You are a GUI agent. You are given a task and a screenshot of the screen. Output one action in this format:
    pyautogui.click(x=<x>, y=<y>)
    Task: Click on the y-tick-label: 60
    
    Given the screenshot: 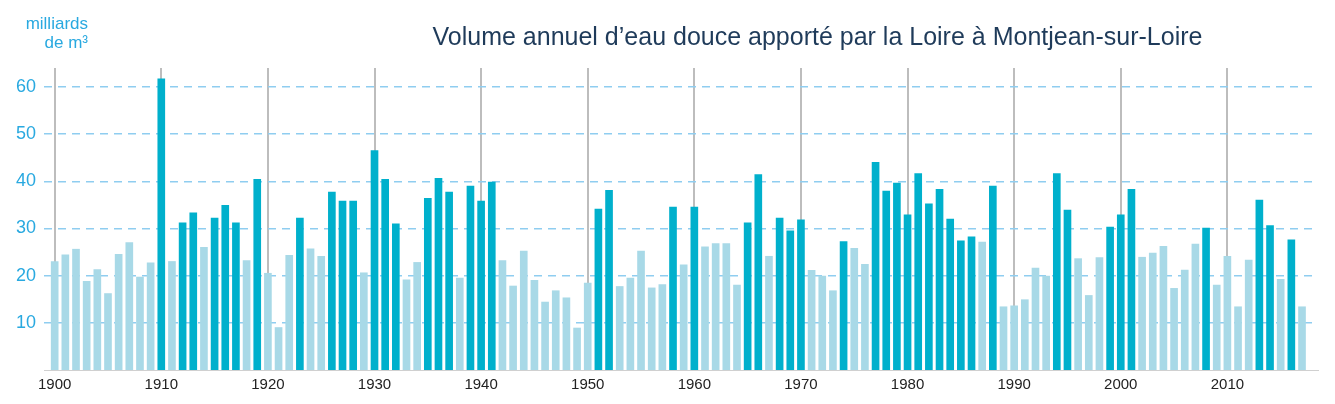 What is the action you would take?
    pyautogui.click(x=26, y=85)
    